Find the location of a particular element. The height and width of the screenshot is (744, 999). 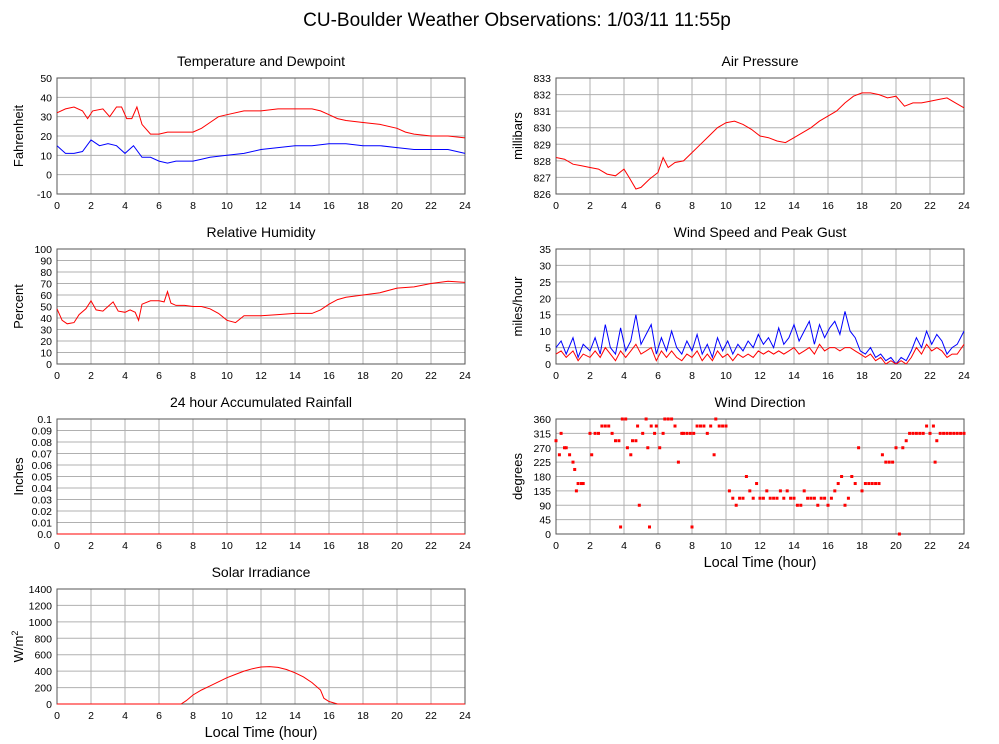

y-tick-label: 0 is located at coordinates (548, 365).